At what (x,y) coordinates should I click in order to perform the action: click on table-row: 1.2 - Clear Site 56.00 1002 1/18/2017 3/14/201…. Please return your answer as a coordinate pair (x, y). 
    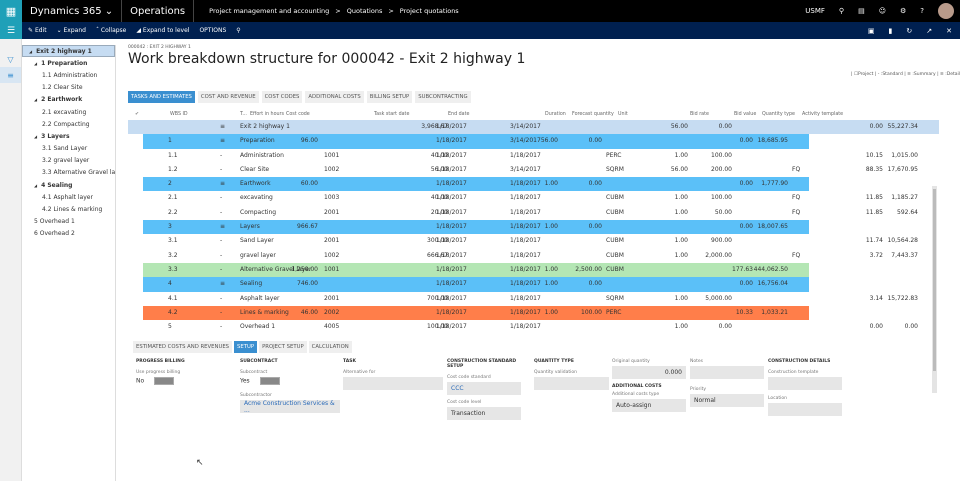
    Looking at the image, I should click on (533, 170).